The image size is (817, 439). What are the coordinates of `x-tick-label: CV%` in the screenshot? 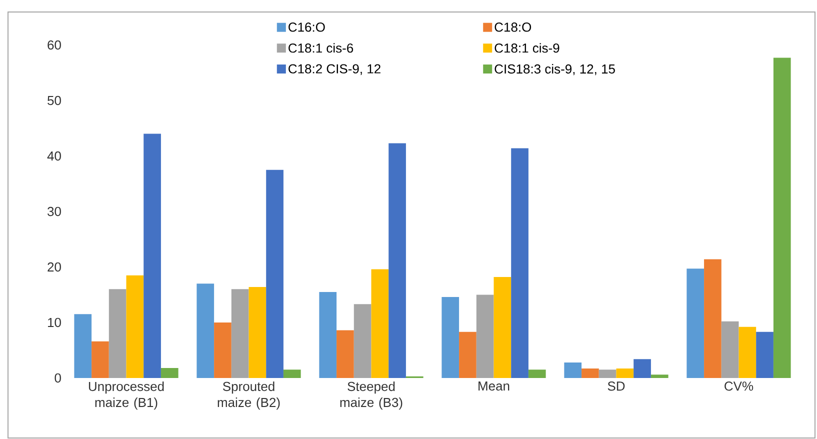 It's located at (739, 386).